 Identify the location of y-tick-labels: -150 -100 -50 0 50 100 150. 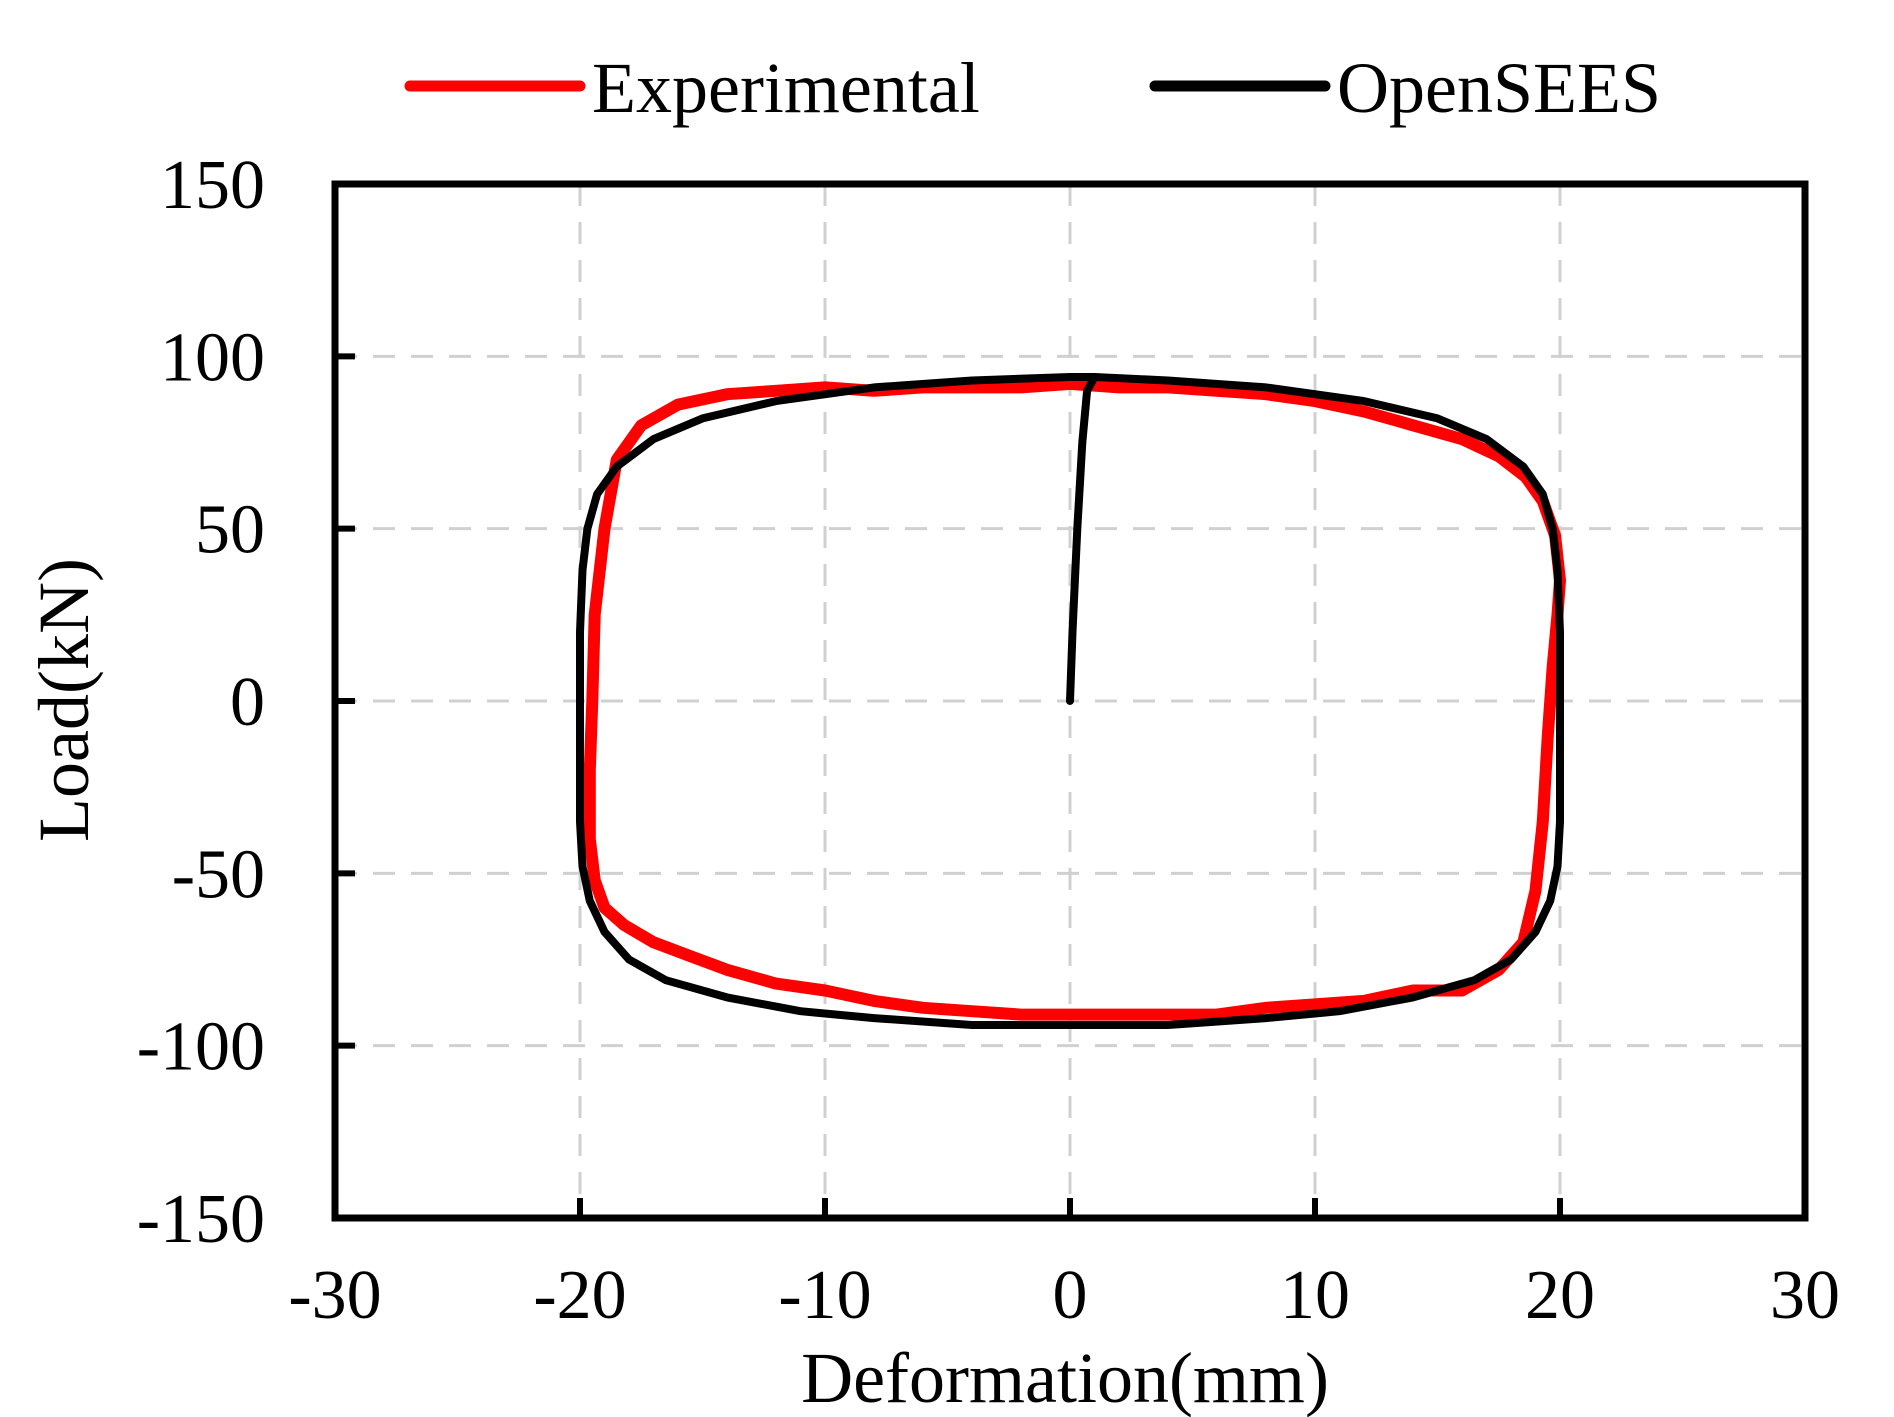
(201, 702).